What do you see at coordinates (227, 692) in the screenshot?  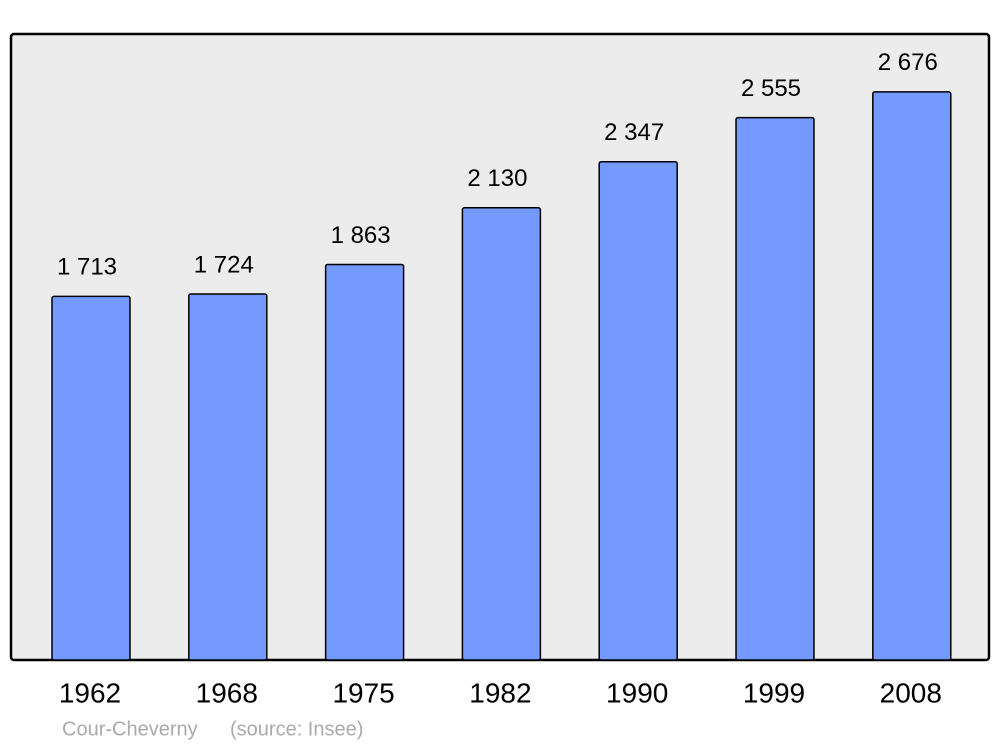 I see `x-tick-label: 1968` at bounding box center [227, 692].